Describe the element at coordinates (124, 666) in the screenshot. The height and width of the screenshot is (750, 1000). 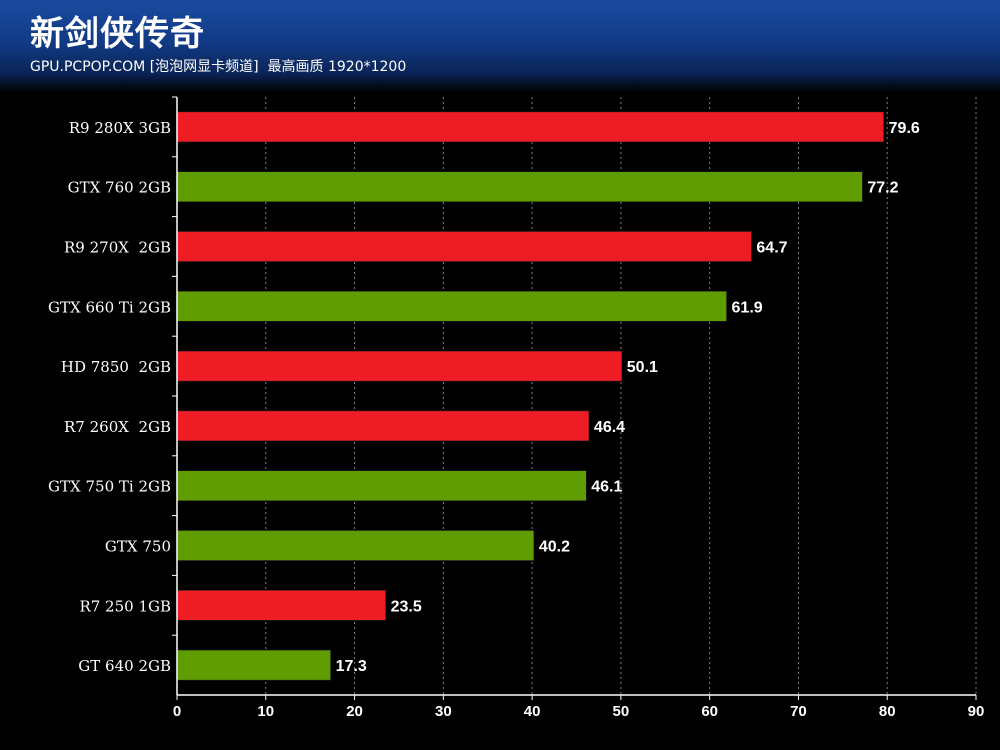
I see `category-label-9: GT 640 2GB` at that location.